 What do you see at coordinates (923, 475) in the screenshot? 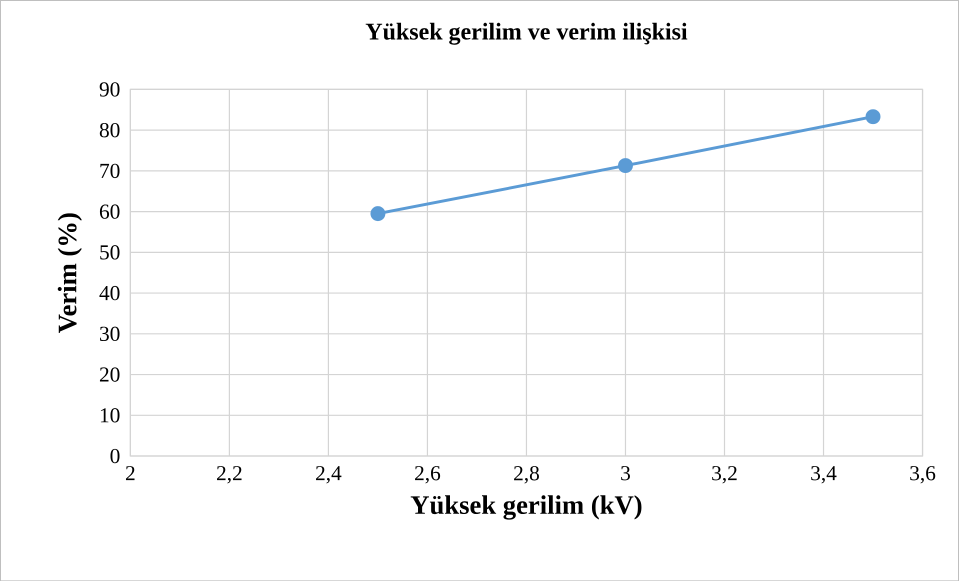
I see `x-tick-label: 3,6` at bounding box center [923, 475].